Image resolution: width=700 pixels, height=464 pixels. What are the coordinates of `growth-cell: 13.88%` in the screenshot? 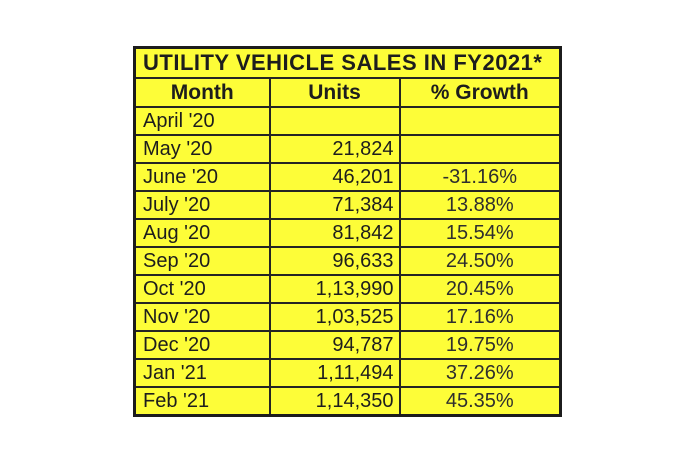 It's located at (480, 205).